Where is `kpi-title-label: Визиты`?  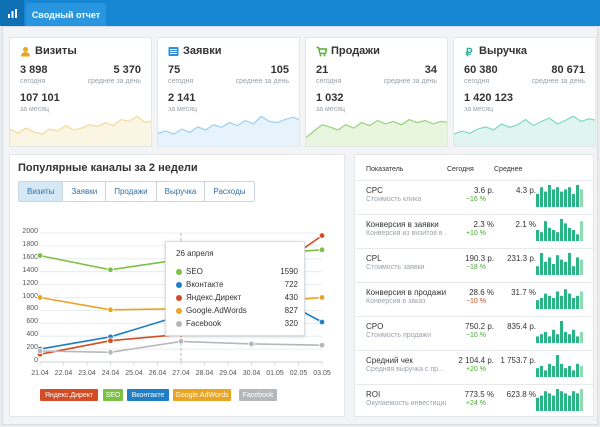
kpi-title-label: Визиты is located at coordinates (56, 51).